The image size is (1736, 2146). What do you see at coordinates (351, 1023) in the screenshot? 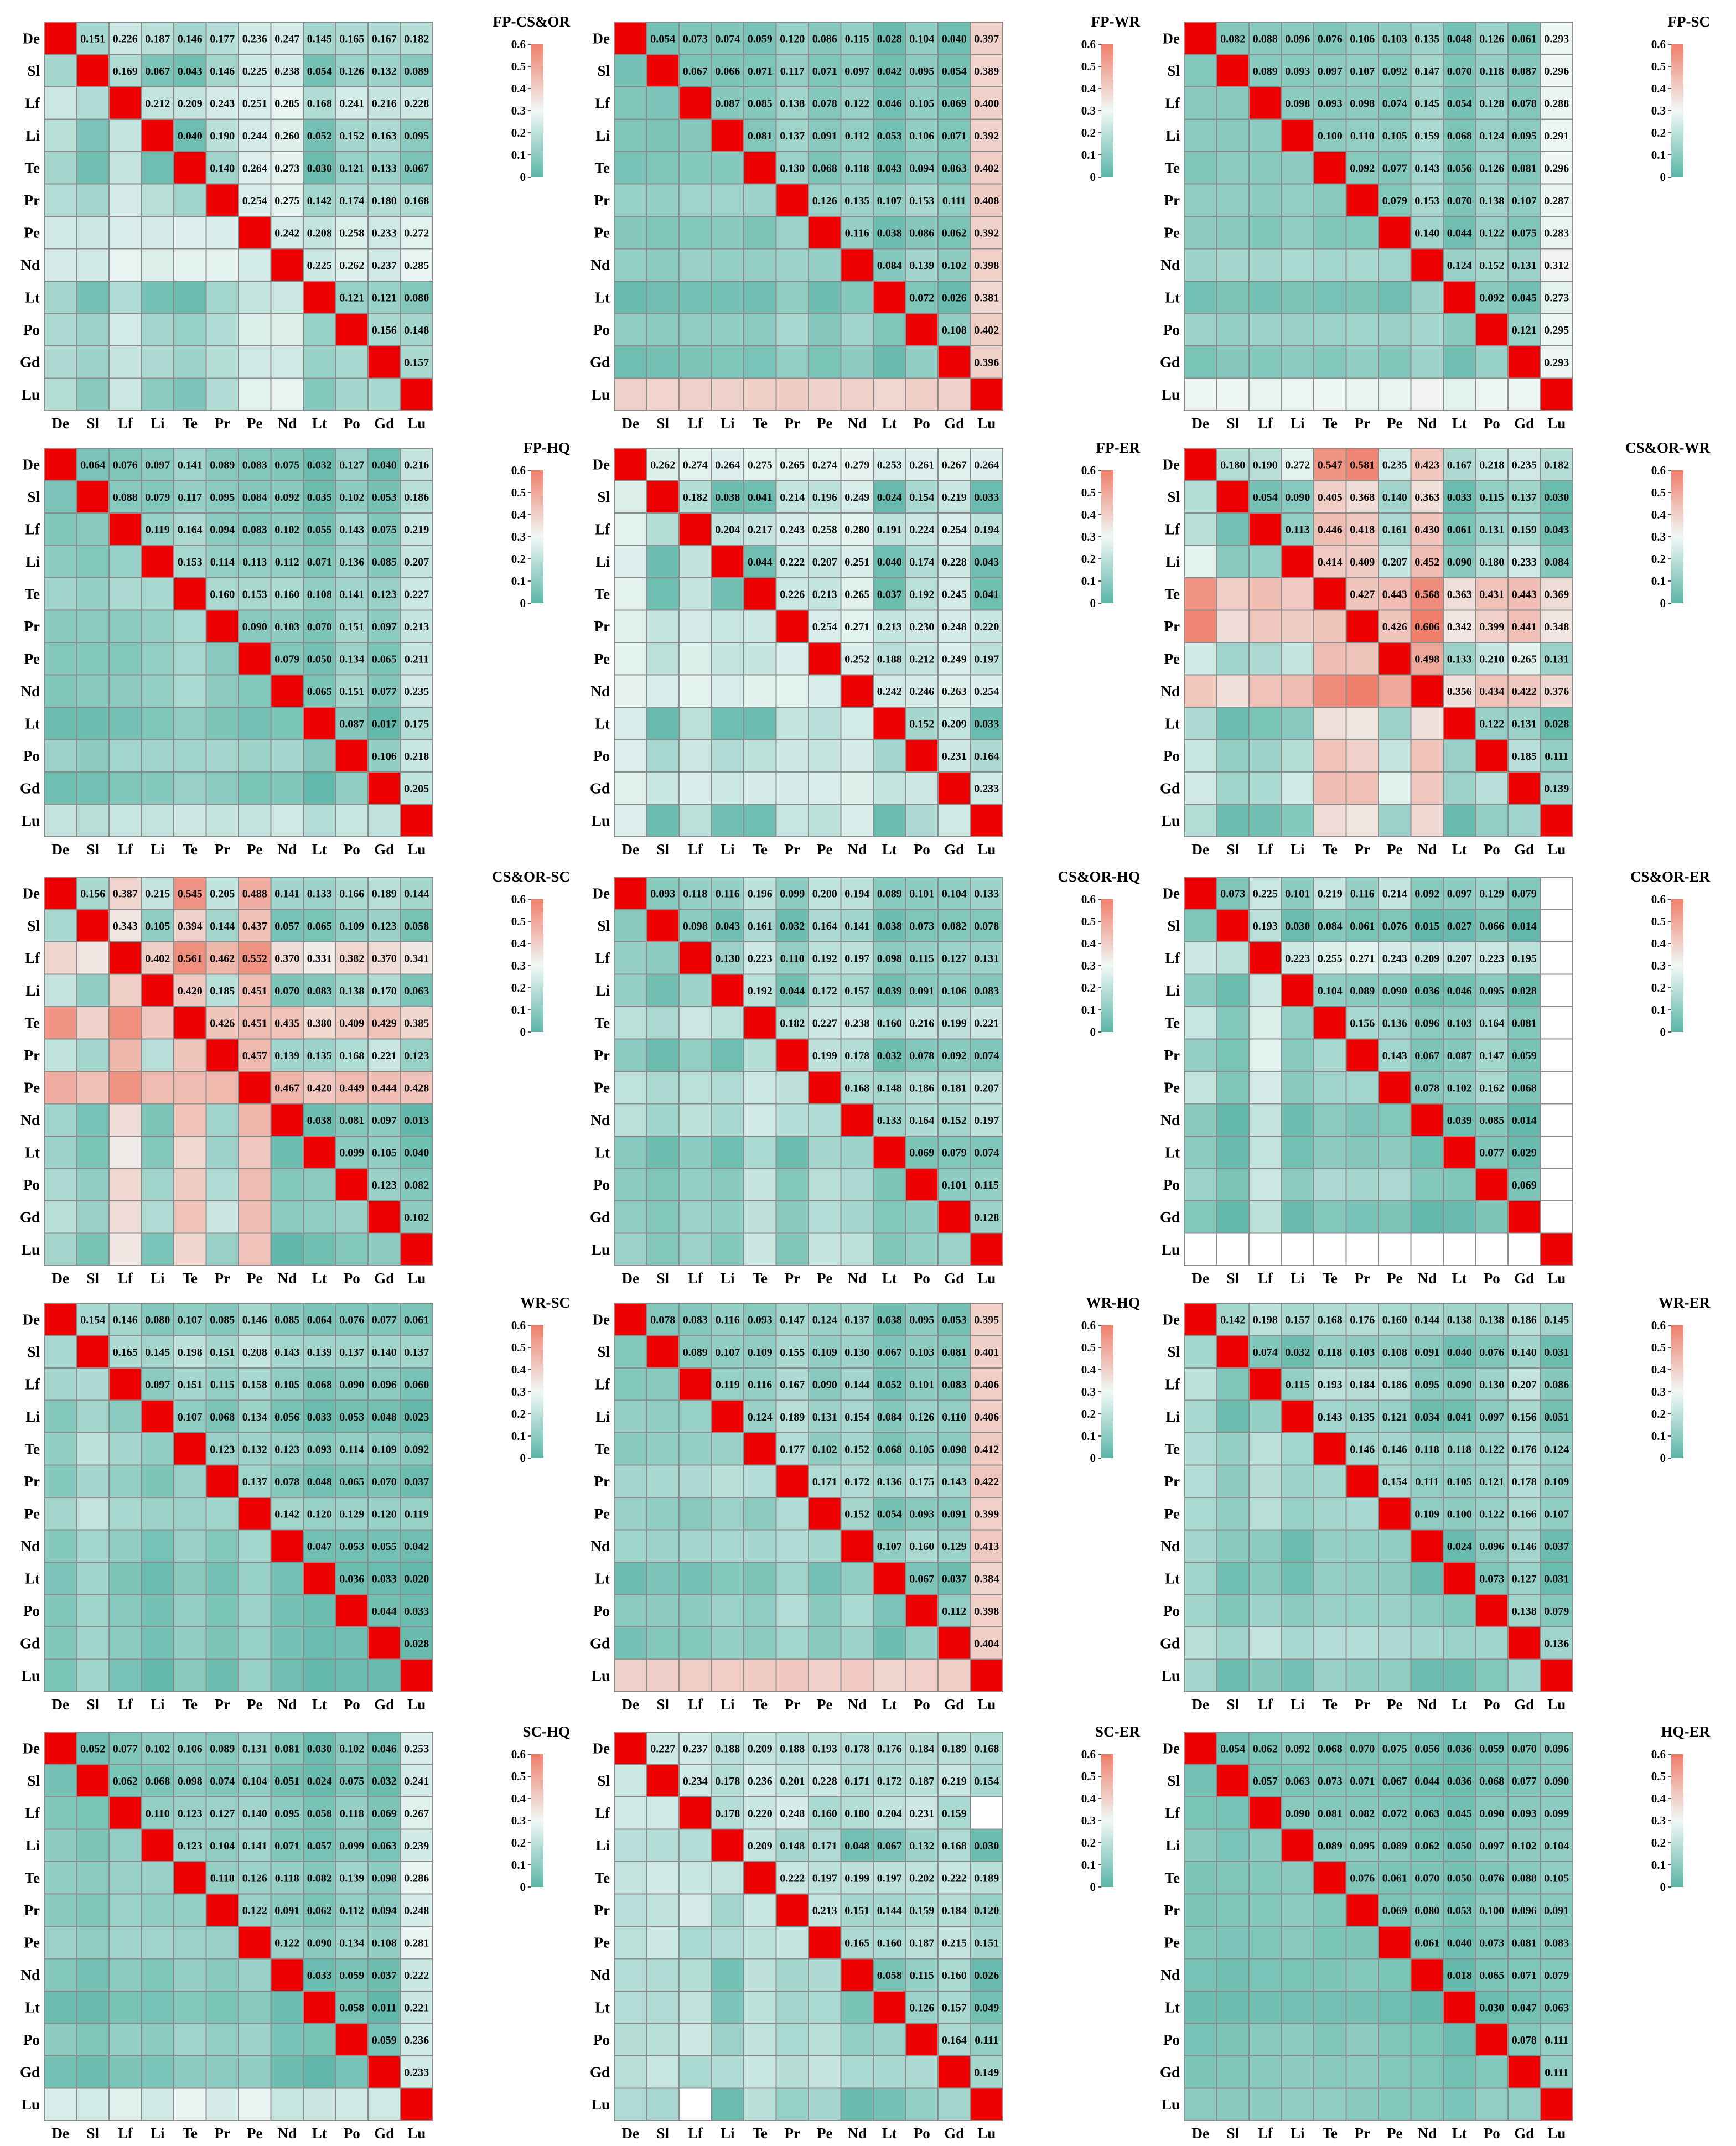
I see `cell-value-label: 0.409` at bounding box center [351, 1023].